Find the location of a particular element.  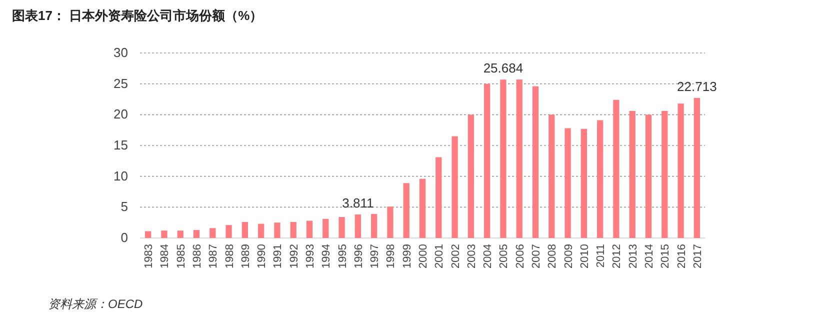

x-tick-label: 1988 is located at coordinates (230, 256).